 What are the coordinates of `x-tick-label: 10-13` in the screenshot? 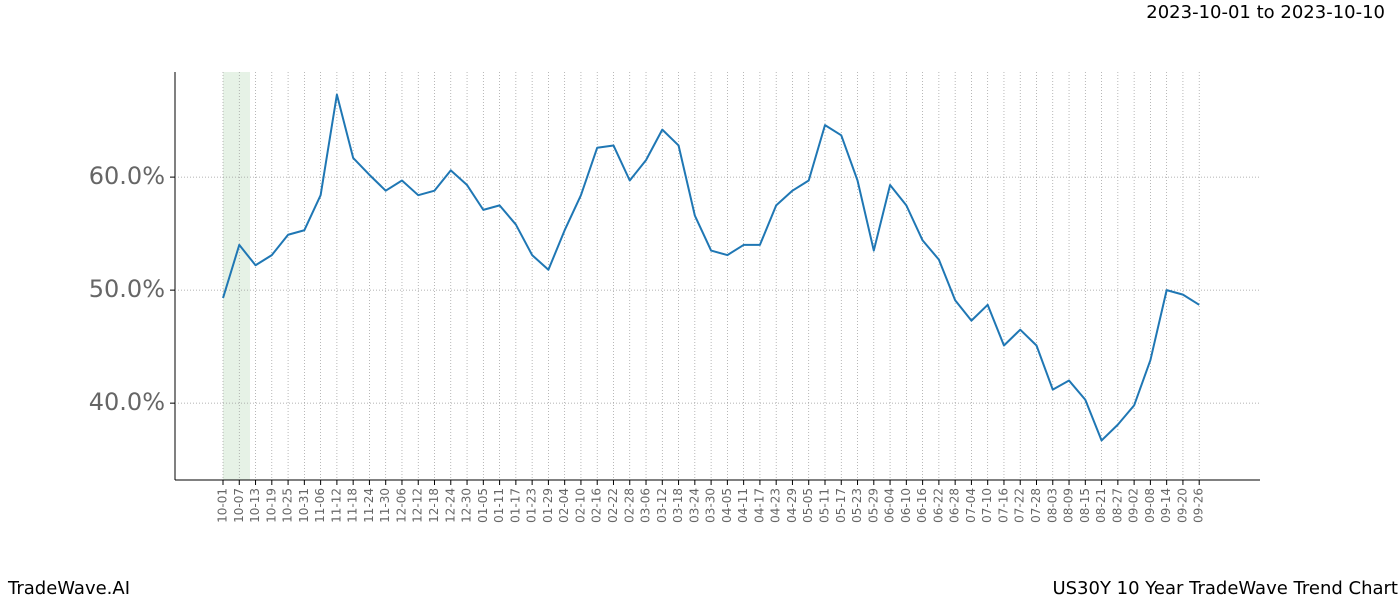 It's located at (255, 505).